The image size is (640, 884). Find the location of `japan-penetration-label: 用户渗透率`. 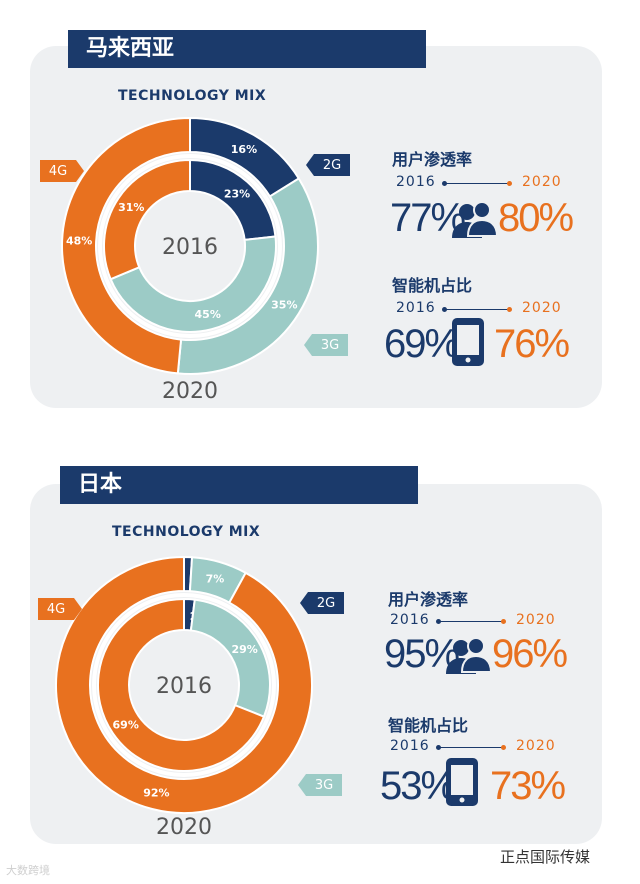

japan-penetration-label: 用户渗透率 is located at coordinates (428, 599).